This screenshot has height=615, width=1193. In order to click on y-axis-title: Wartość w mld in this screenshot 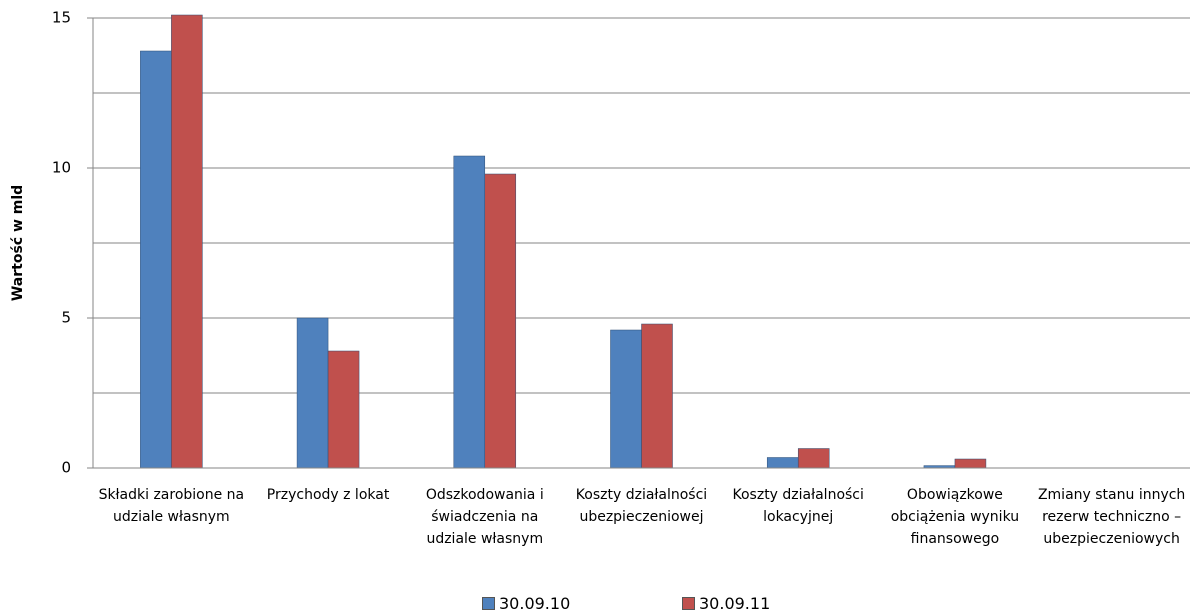, I will do `click(18, 243)`.